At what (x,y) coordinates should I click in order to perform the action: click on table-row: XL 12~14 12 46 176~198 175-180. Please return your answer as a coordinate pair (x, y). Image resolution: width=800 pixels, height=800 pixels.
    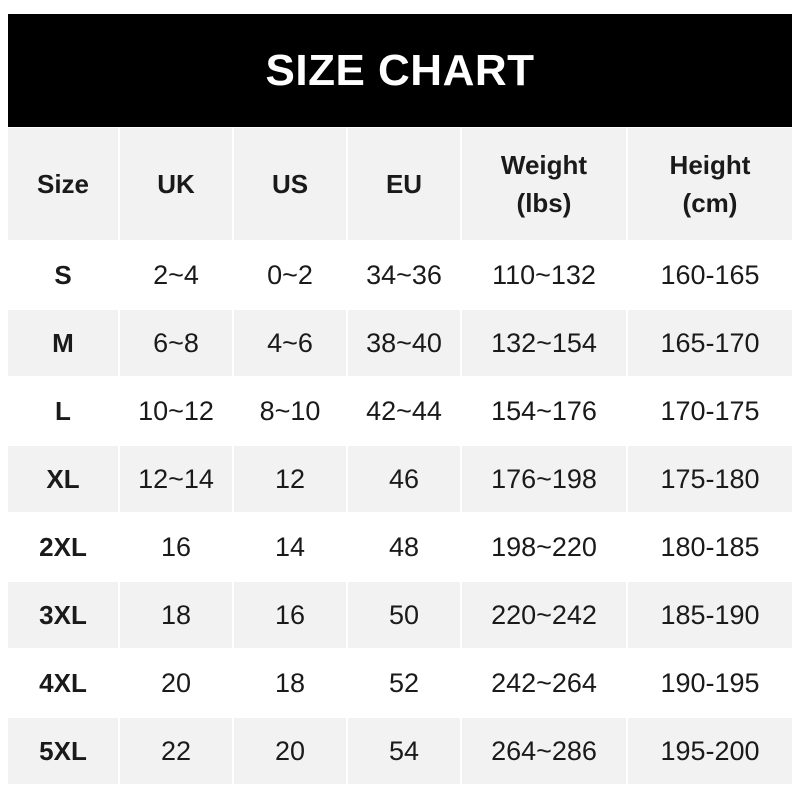
    Looking at the image, I should click on (400, 478).